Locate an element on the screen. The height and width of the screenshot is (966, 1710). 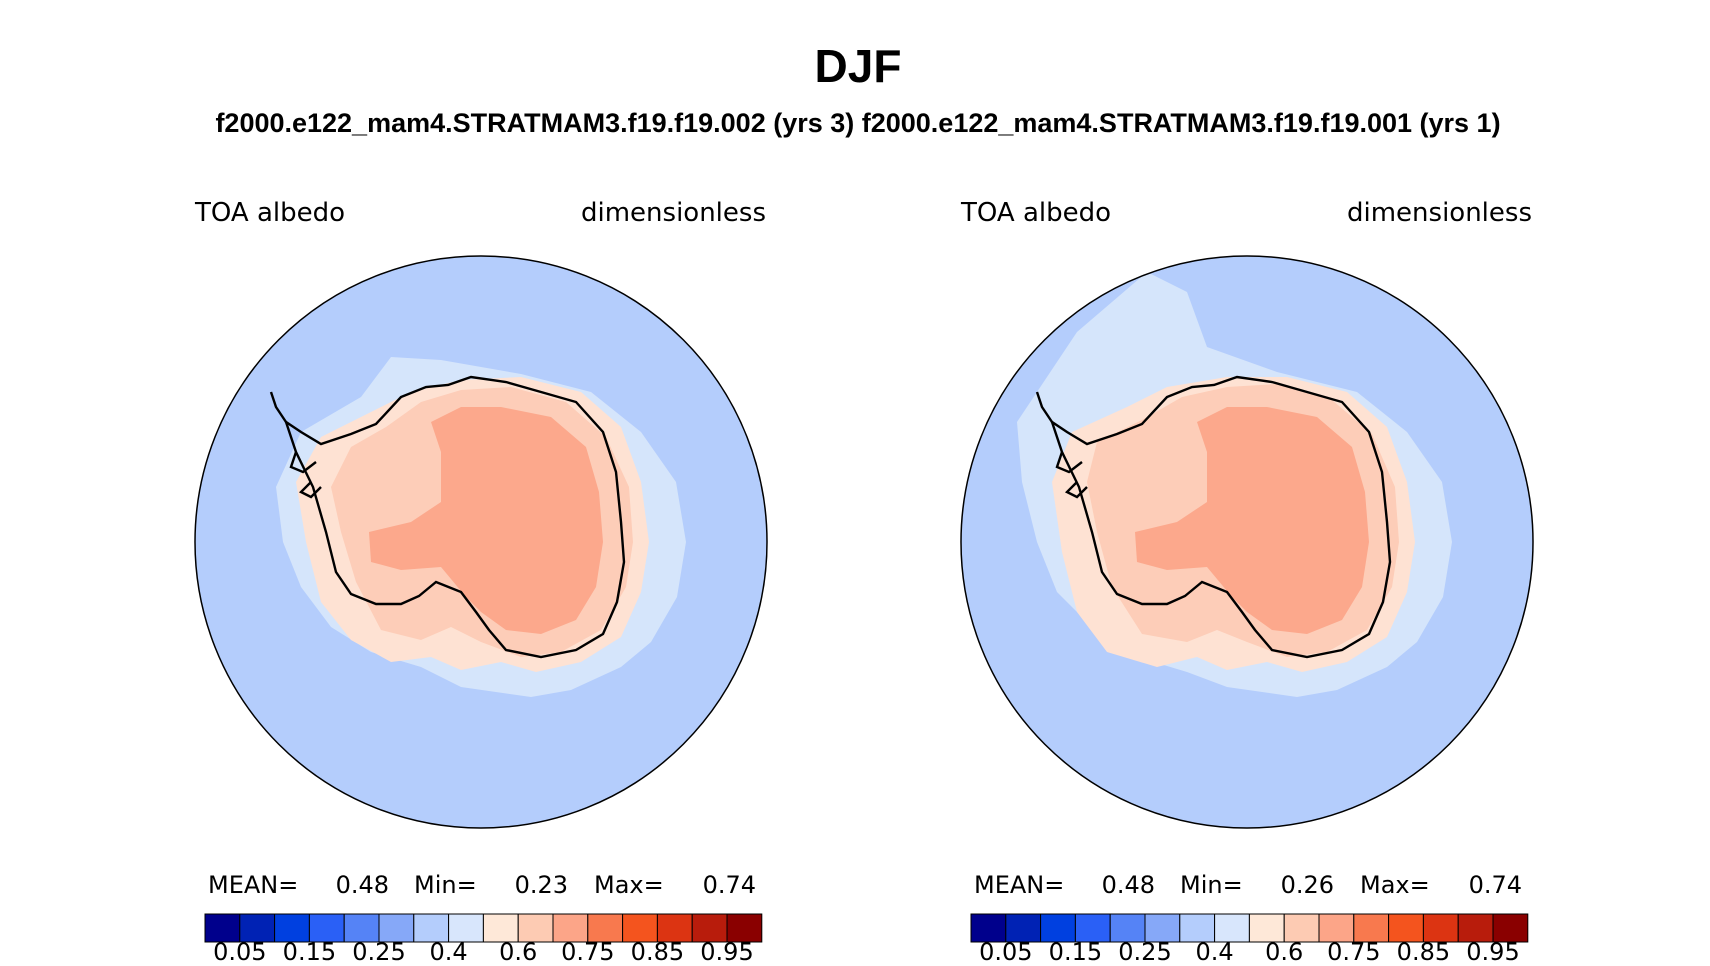
mean-label-left: MEAN= is located at coordinates (253, 885).